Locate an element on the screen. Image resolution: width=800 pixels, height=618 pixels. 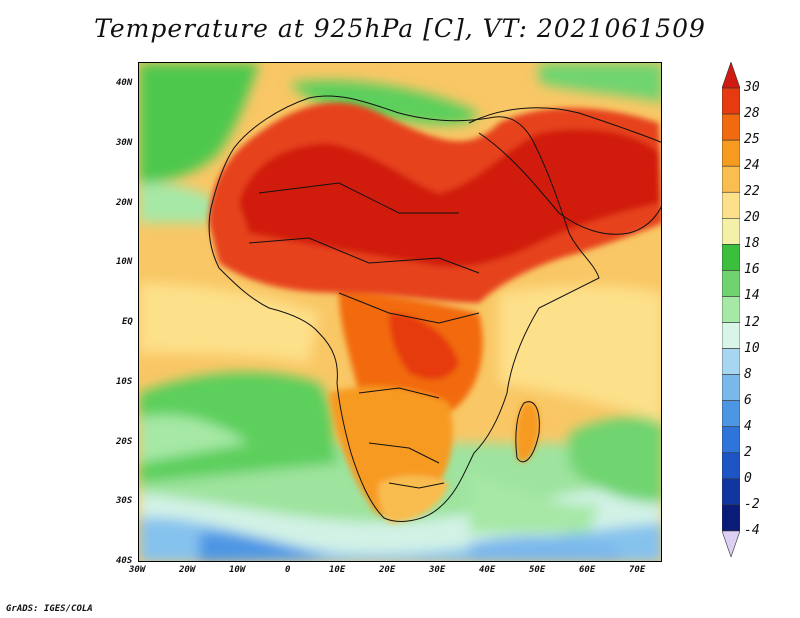
colorbar-label: 0 is located at coordinates (748, 478).